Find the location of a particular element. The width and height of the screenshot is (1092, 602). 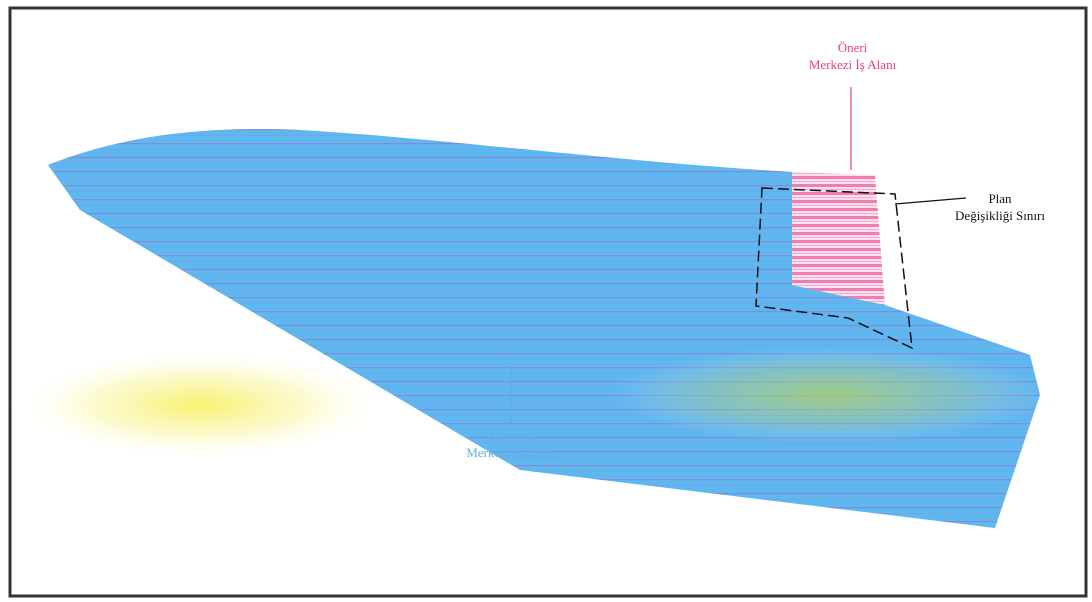

existing-cbd-label-line2: Merkezi İş Alanı is located at coordinates (510, 452).